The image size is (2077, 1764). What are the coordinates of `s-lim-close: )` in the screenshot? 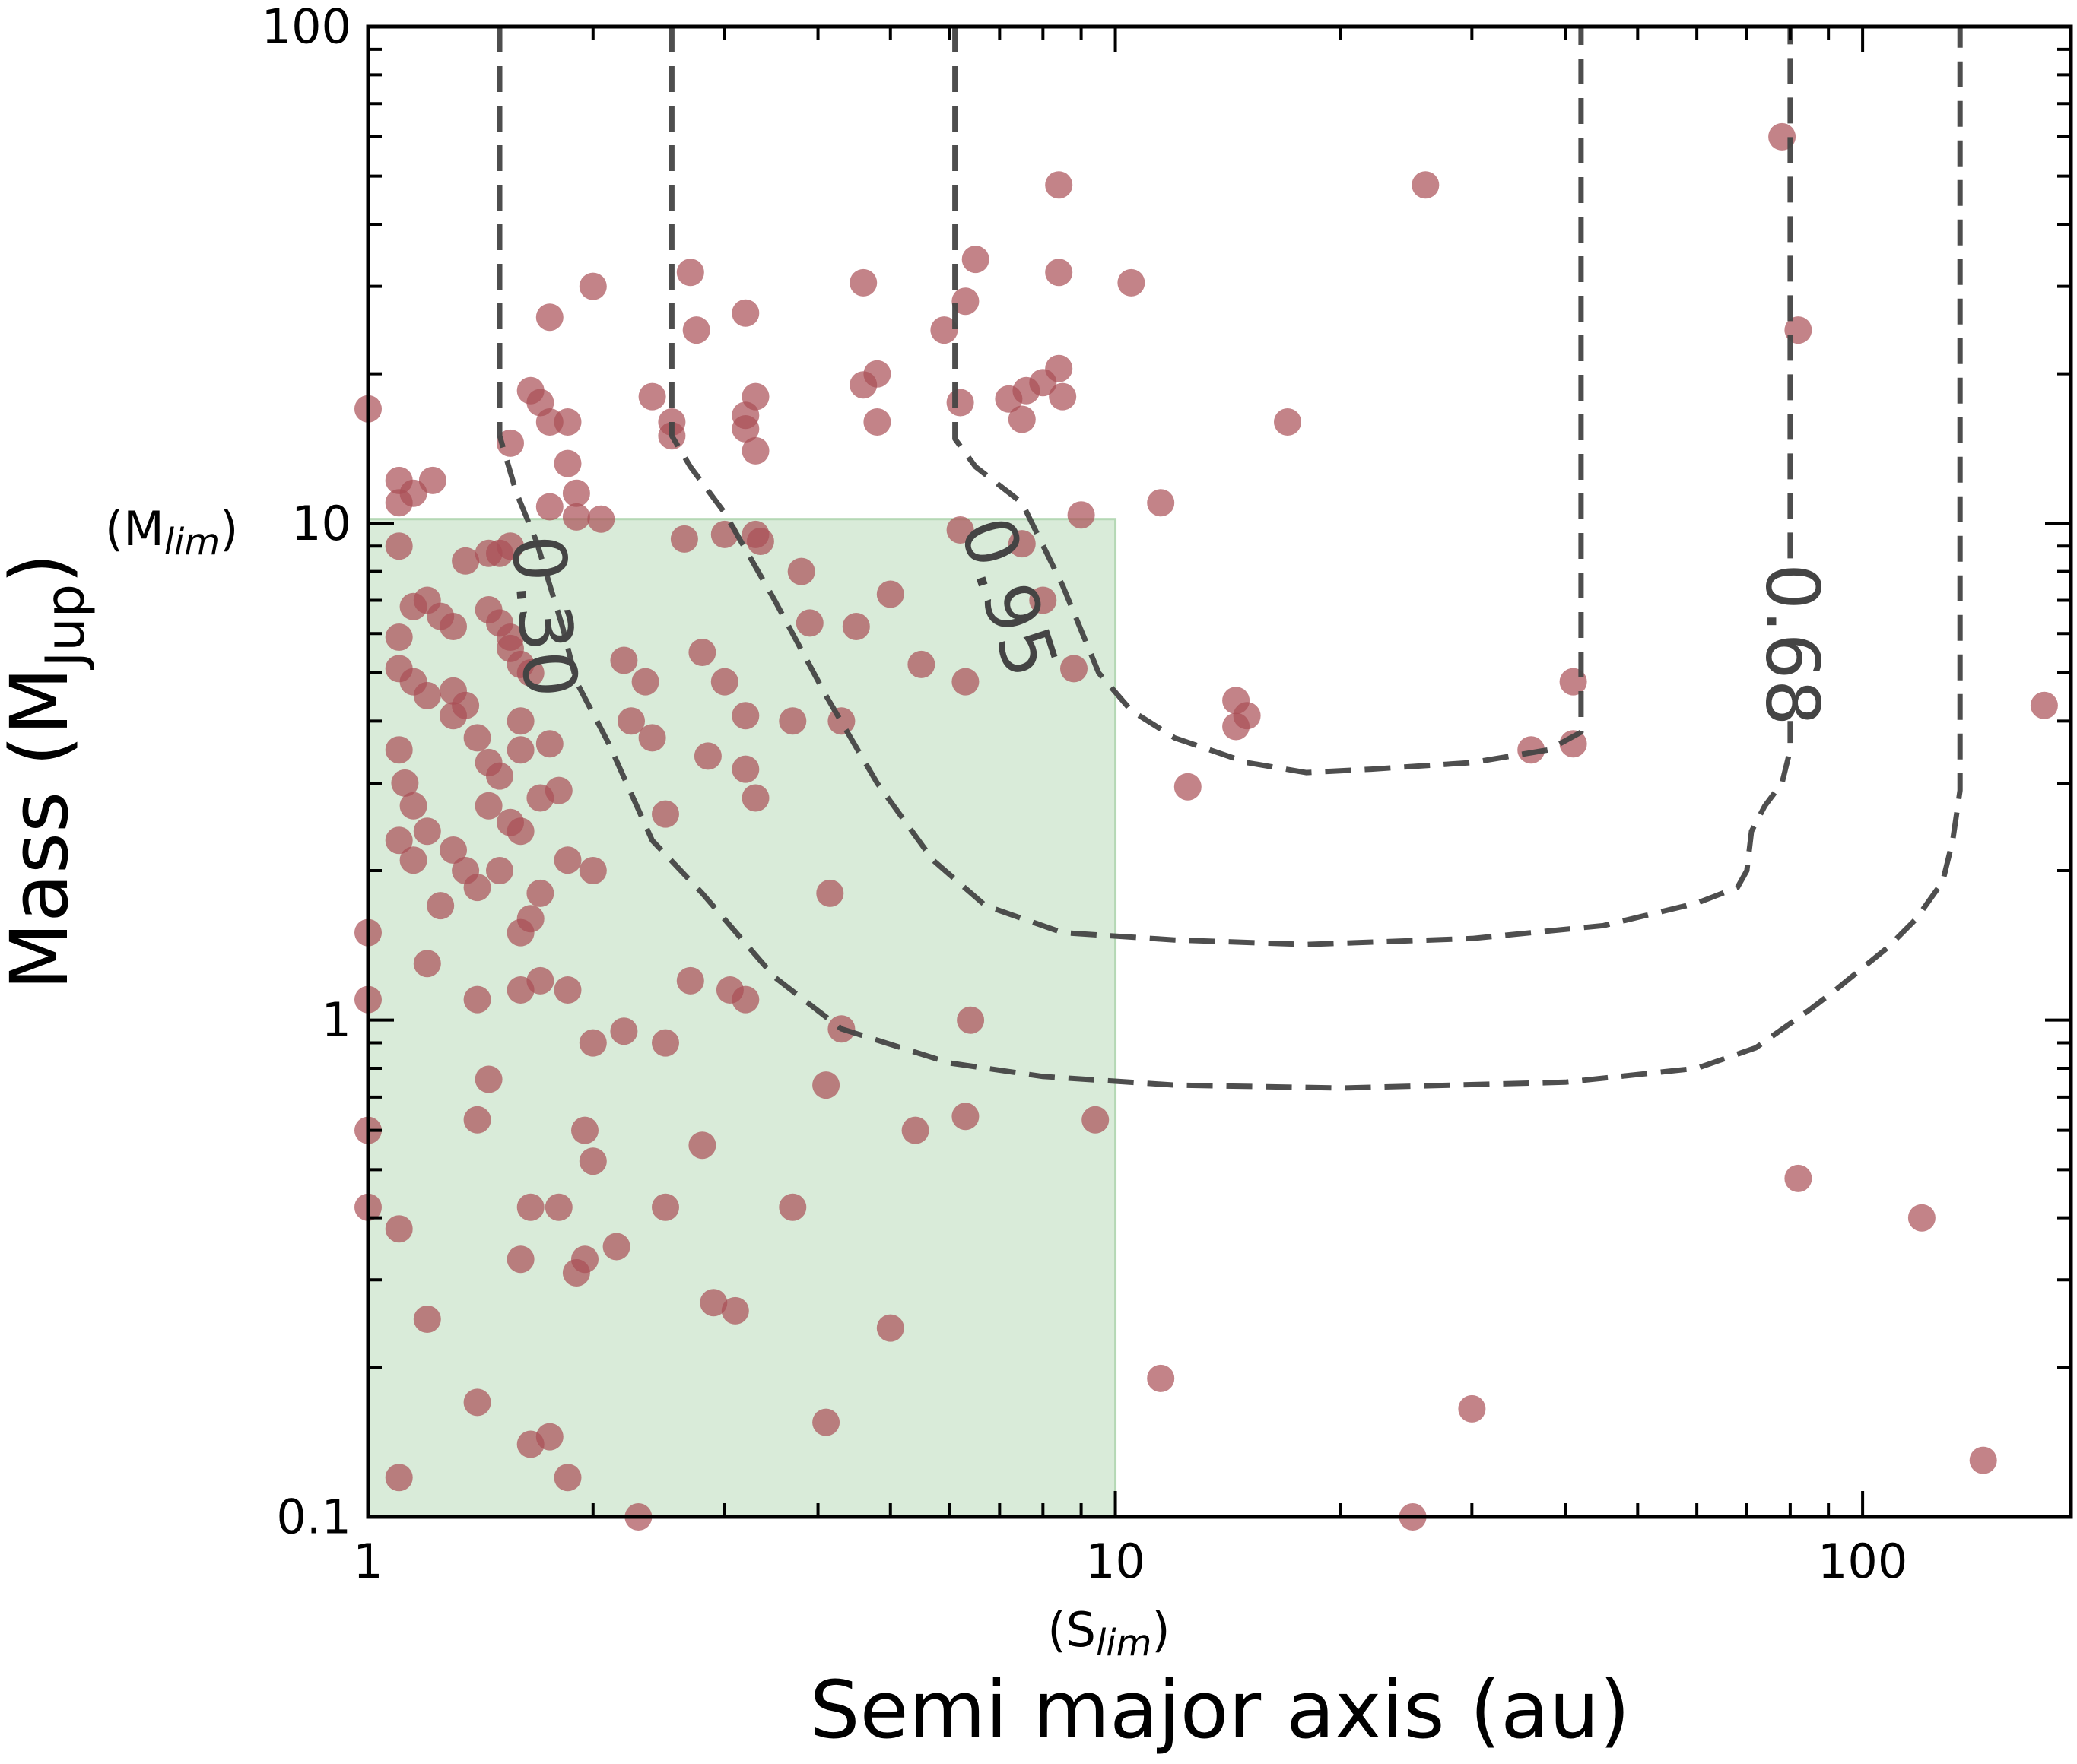 It's located at (1161, 1630).